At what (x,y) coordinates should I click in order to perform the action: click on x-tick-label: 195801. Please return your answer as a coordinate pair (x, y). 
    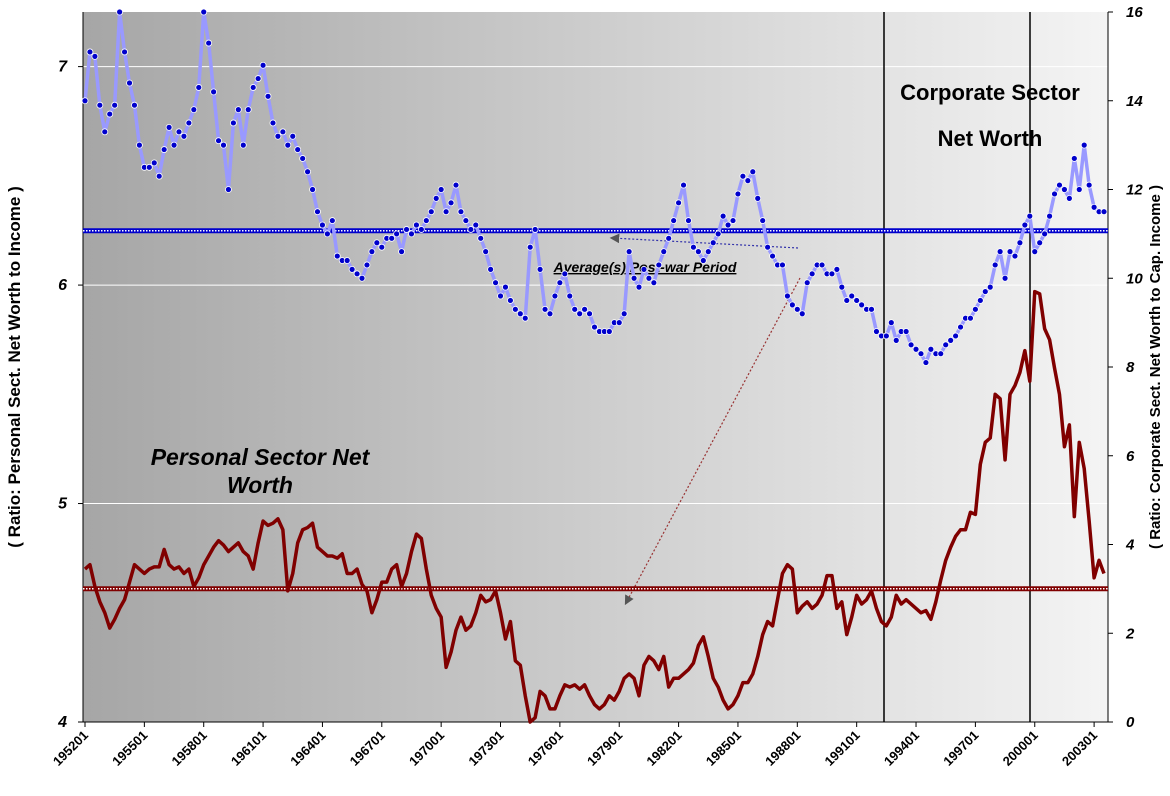
    Looking at the image, I should click on (189, 748).